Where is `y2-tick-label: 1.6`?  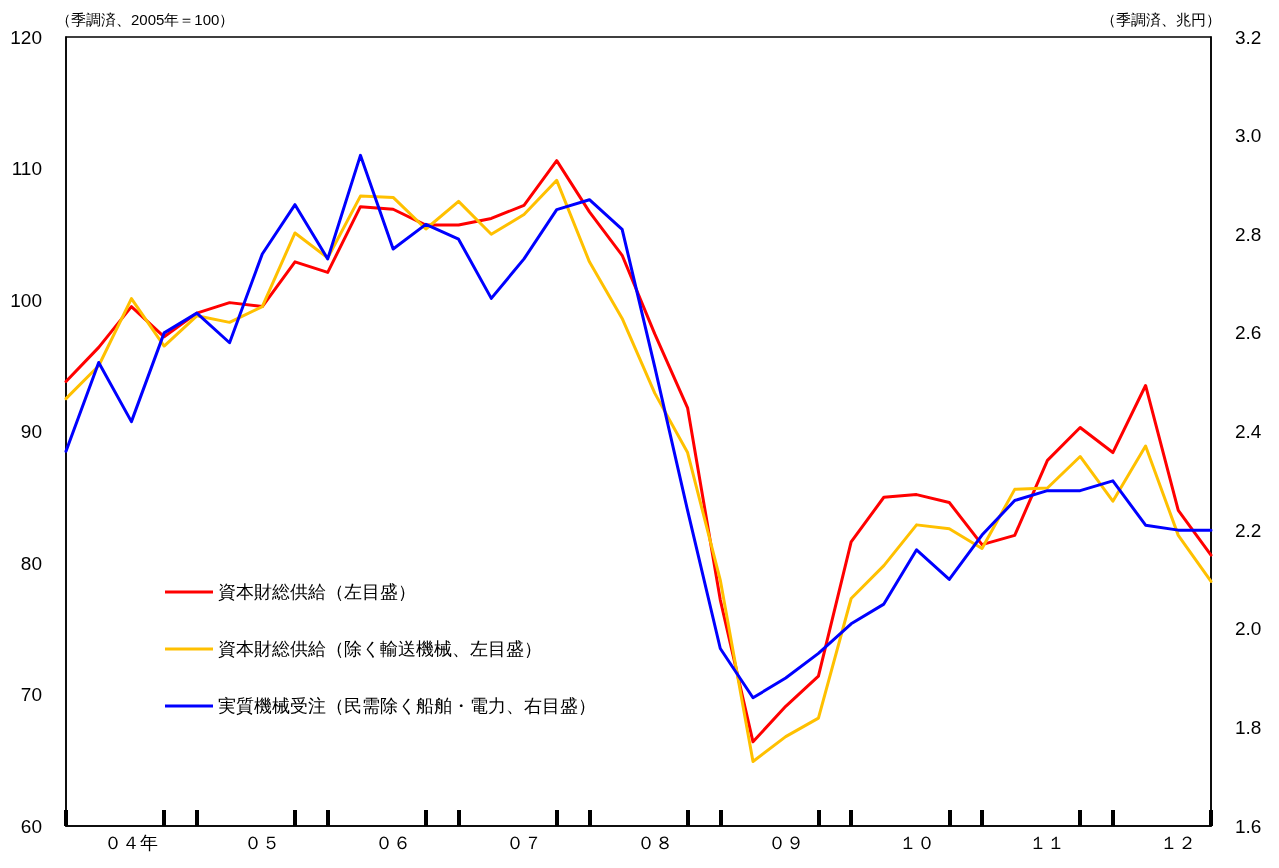 y2-tick-label: 1.6 is located at coordinates (1248, 826).